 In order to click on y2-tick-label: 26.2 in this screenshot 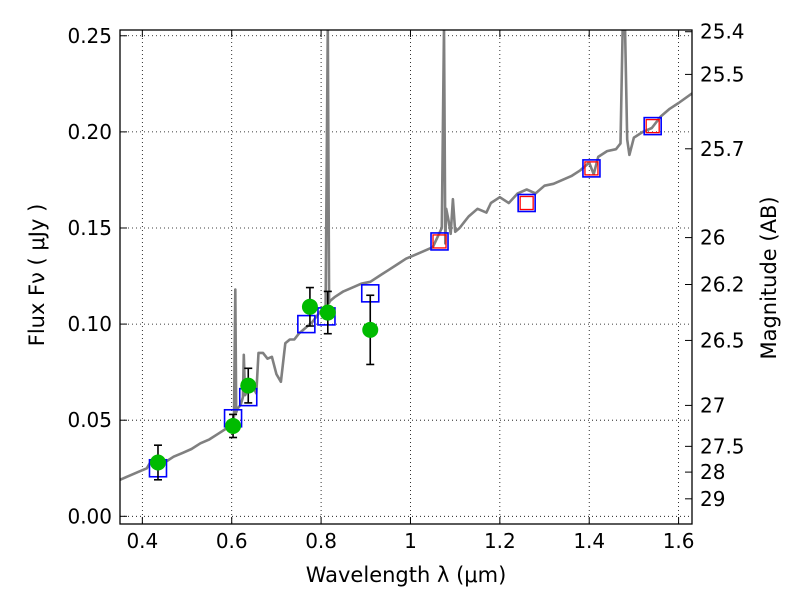, I will do `click(722, 284)`.